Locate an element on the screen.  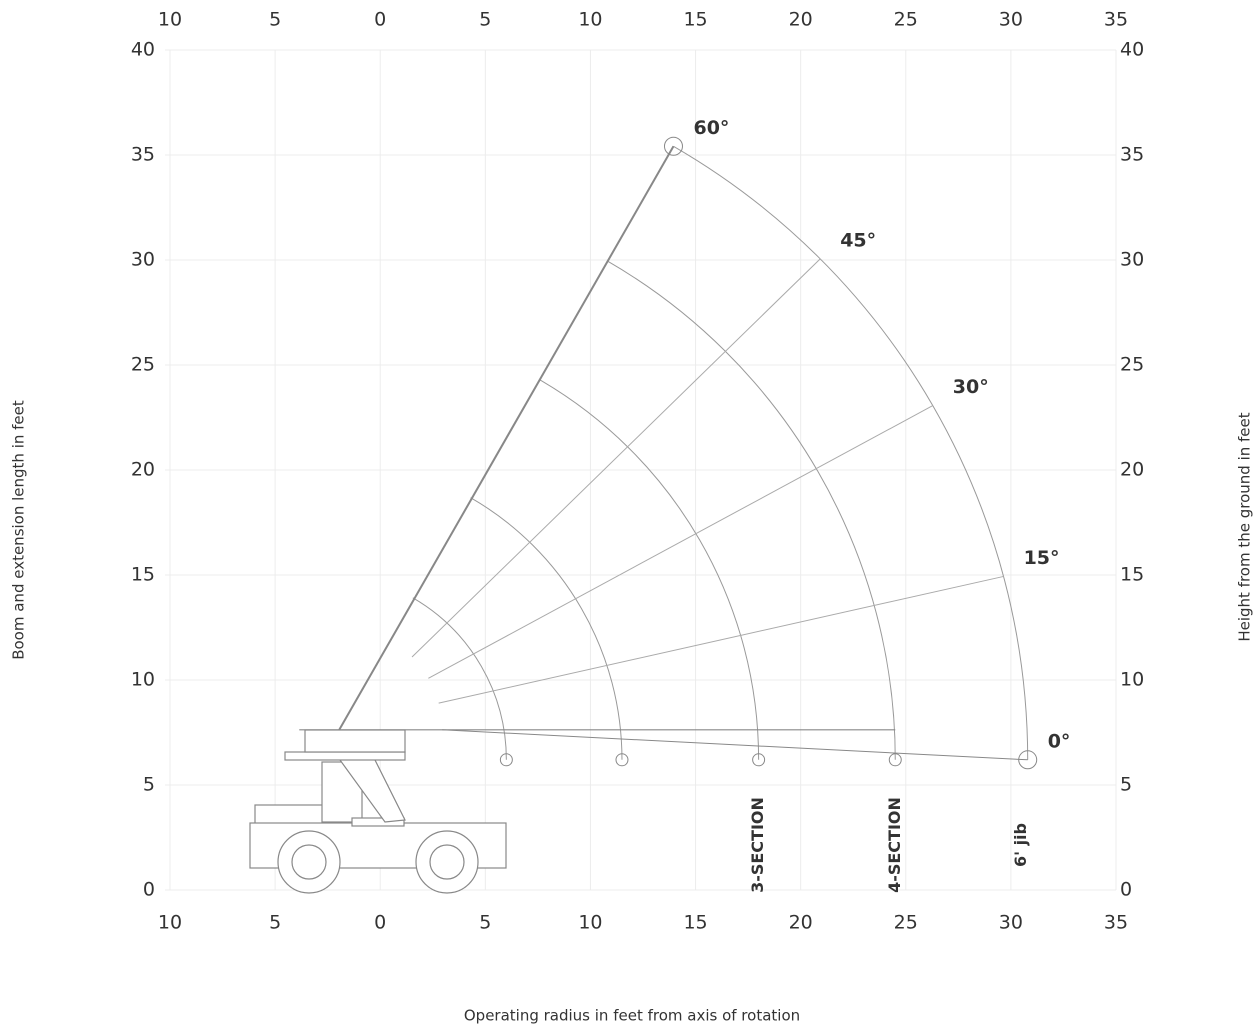
section-label: 3-SECTION is located at coordinates (757, 845).